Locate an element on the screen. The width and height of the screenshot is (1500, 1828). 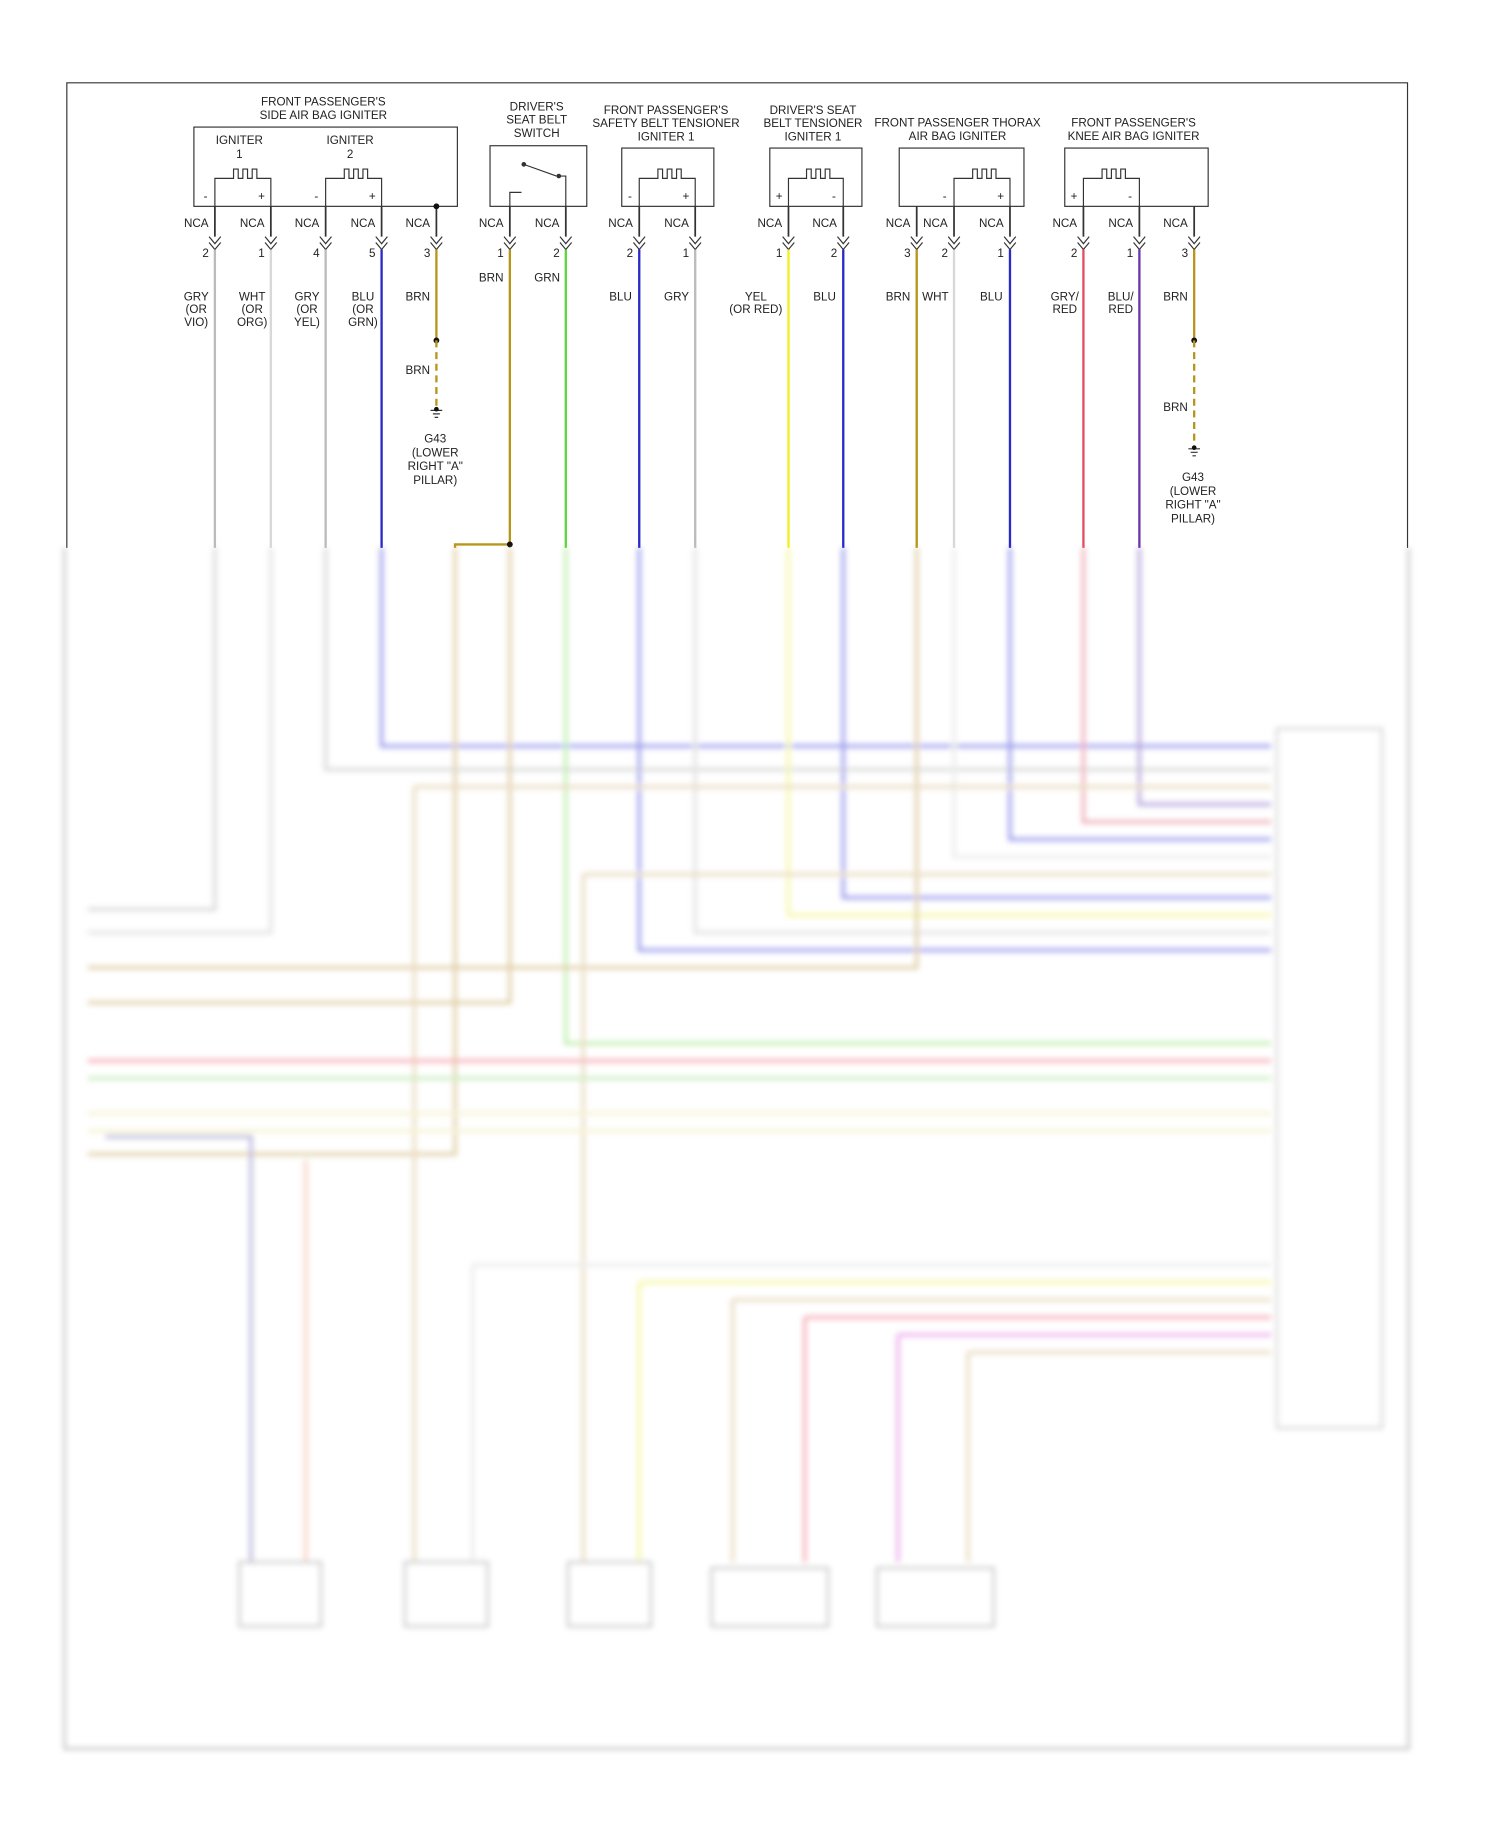
wire-color-label: BLU/ is located at coordinates (1121, 296).